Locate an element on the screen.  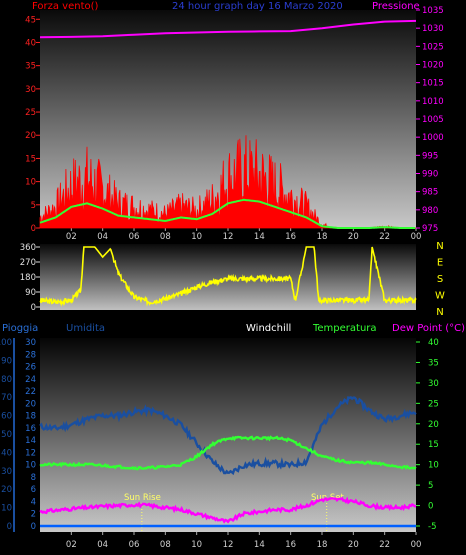
windchill-legend: Windchill is located at coordinates (268, 328).